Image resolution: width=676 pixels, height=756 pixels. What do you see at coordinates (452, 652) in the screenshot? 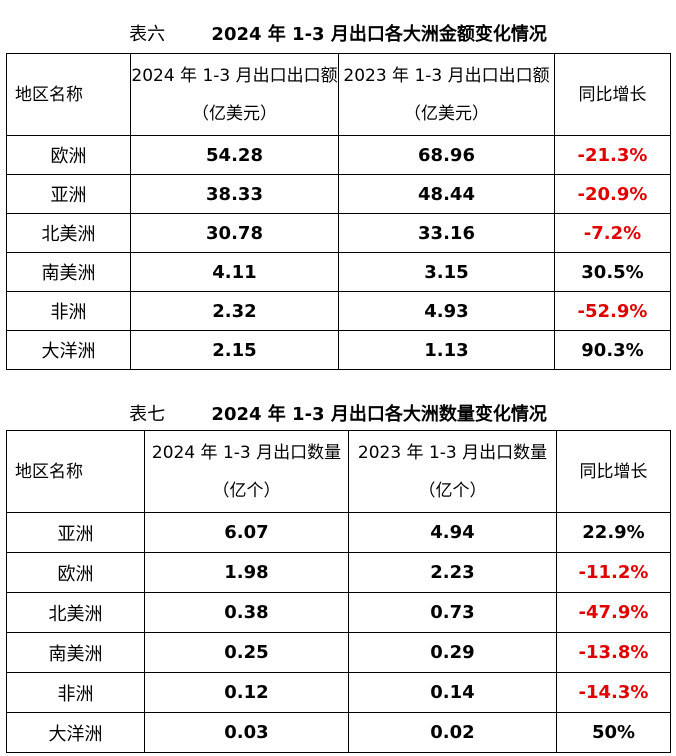
I see `value-2023-cell: 0.29` at bounding box center [452, 652].